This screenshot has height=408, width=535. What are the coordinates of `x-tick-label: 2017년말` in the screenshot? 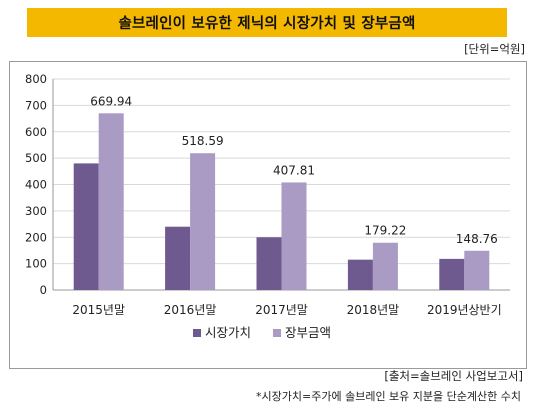 It's located at (281, 310).